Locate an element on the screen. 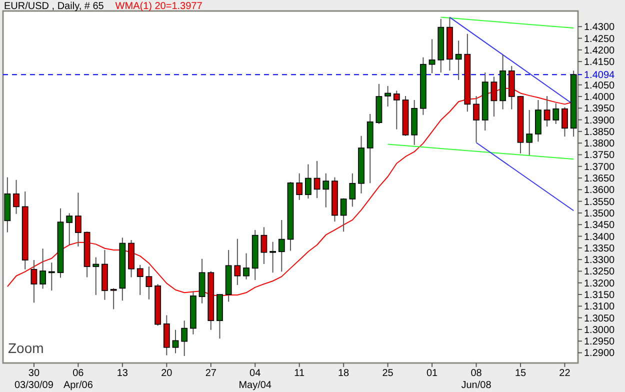 The width and height of the screenshot is (625, 392). x-tick-label: 25 is located at coordinates (388, 373).